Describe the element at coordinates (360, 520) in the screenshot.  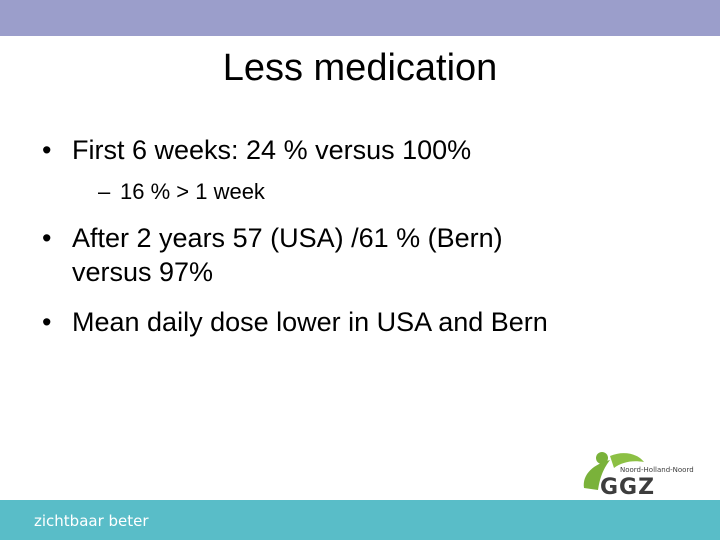
I see `bottom-band` at that location.